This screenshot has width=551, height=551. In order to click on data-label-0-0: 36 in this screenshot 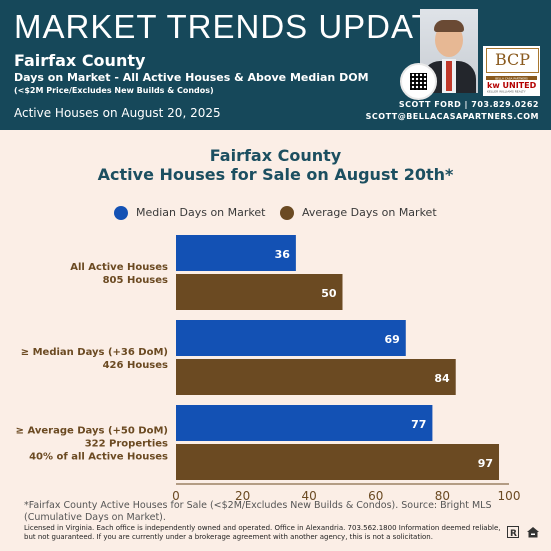, I will do `click(283, 254)`.